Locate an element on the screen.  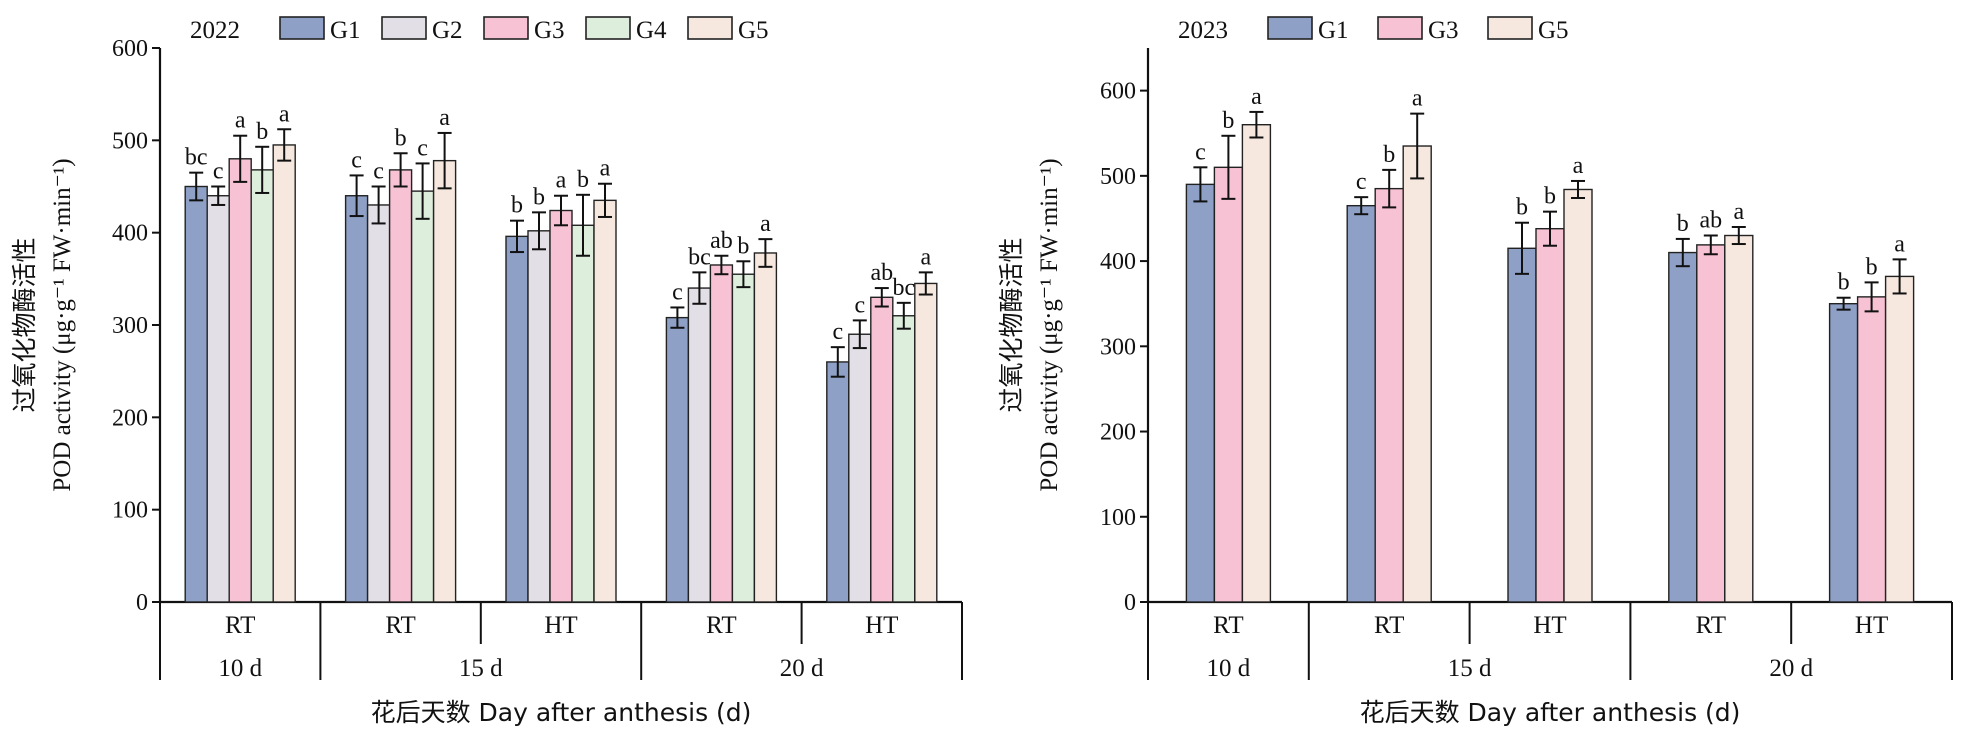
x-axis-title: 花后天数 Day after anthesis (d) is located at coordinates (561, 712).